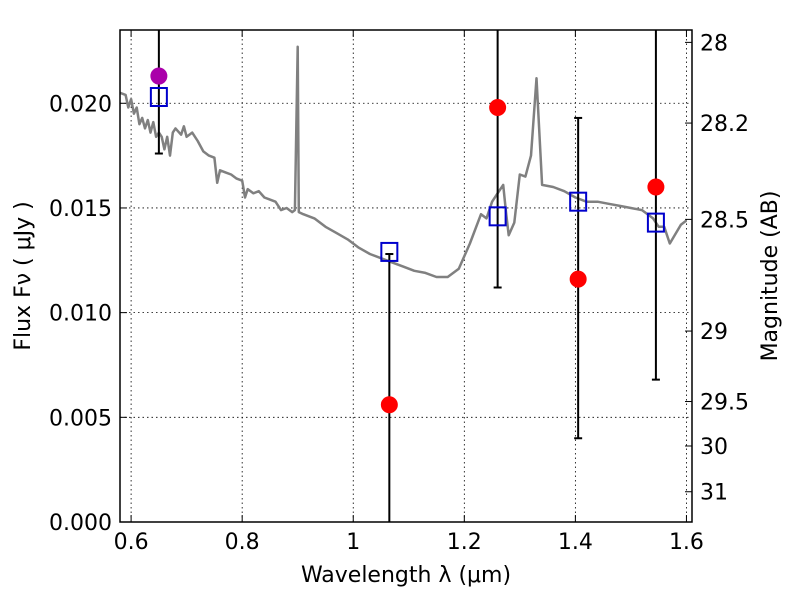 The height and width of the screenshot is (600, 800). What do you see at coordinates (575, 542) in the screenshot?
I see `x-tick-label: 1.4` at bounding box center [575, 542].